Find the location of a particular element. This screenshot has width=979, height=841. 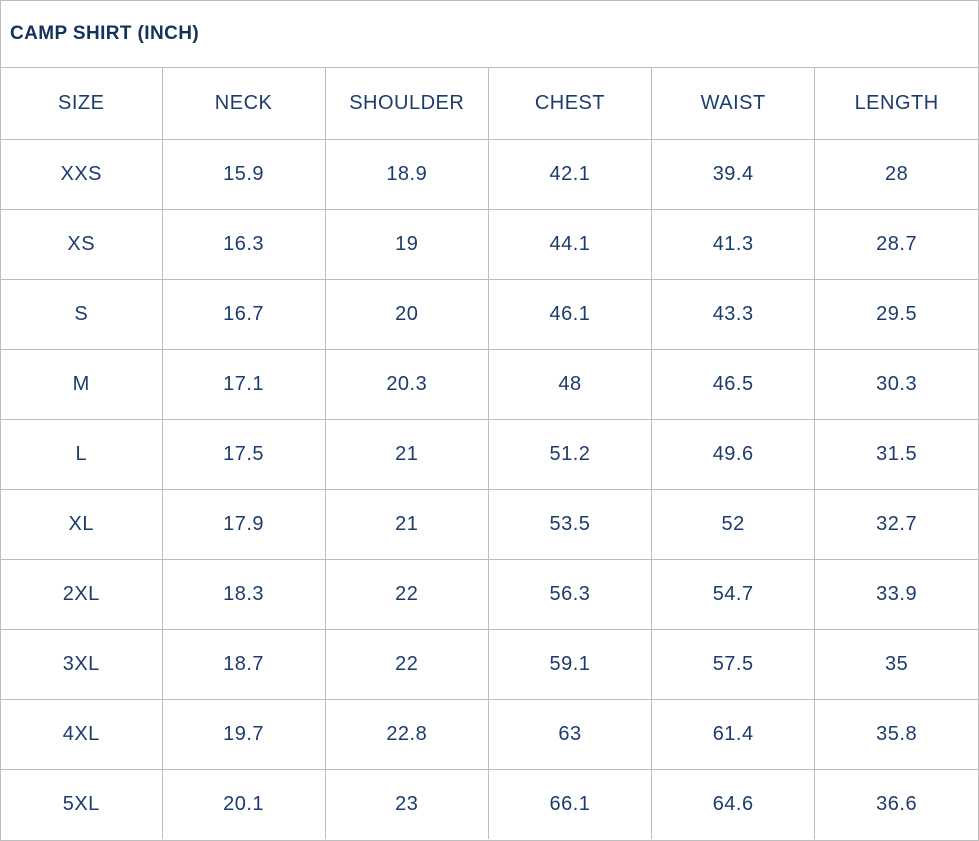

measurement-cell: 46.5 is located at coordinates (733, 384).